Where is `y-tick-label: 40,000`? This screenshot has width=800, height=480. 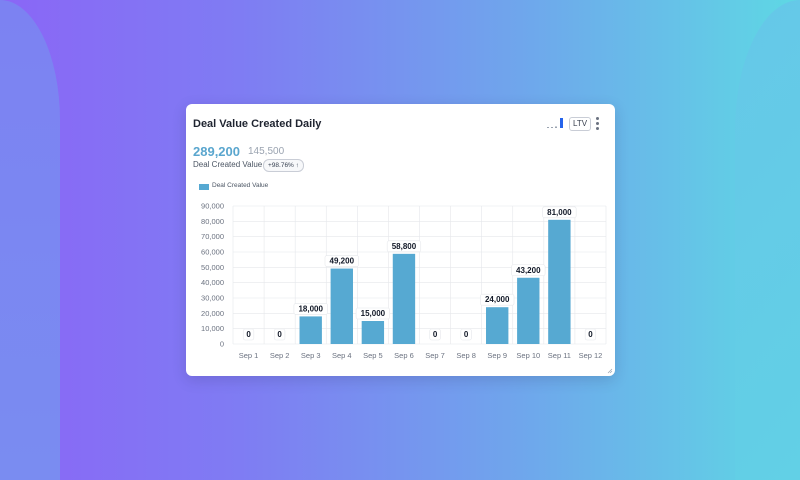
y-tick-label: 40,000 is located at coordinates (212, 282).